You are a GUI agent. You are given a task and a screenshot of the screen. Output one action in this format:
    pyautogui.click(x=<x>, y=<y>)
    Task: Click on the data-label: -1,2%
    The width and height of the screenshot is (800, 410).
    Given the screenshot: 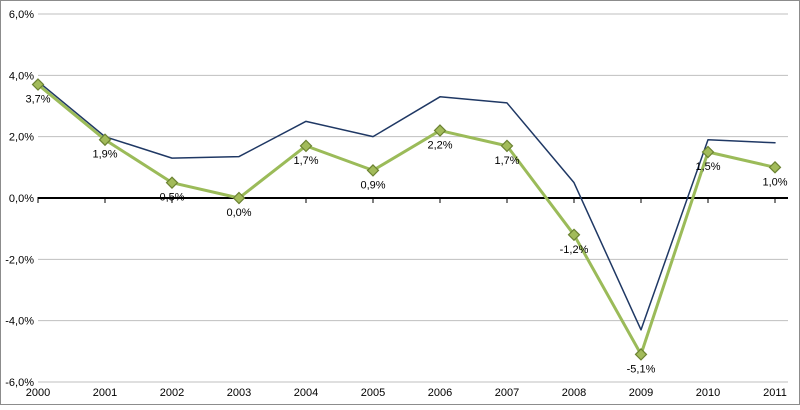 What is the action you would take?
    pyautogui.click(x=574, y=250)
    